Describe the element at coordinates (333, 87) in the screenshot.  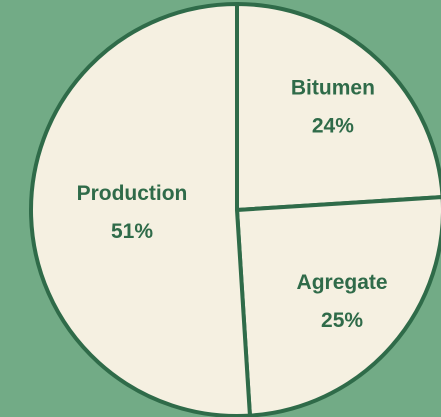
I see `slice-label: Bitumen` at that location.